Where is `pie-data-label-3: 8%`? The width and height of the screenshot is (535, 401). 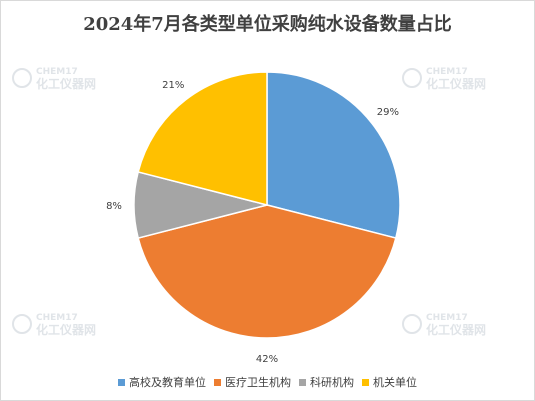
pie-data-label-3: 8% is located at coordinates (114, 206).